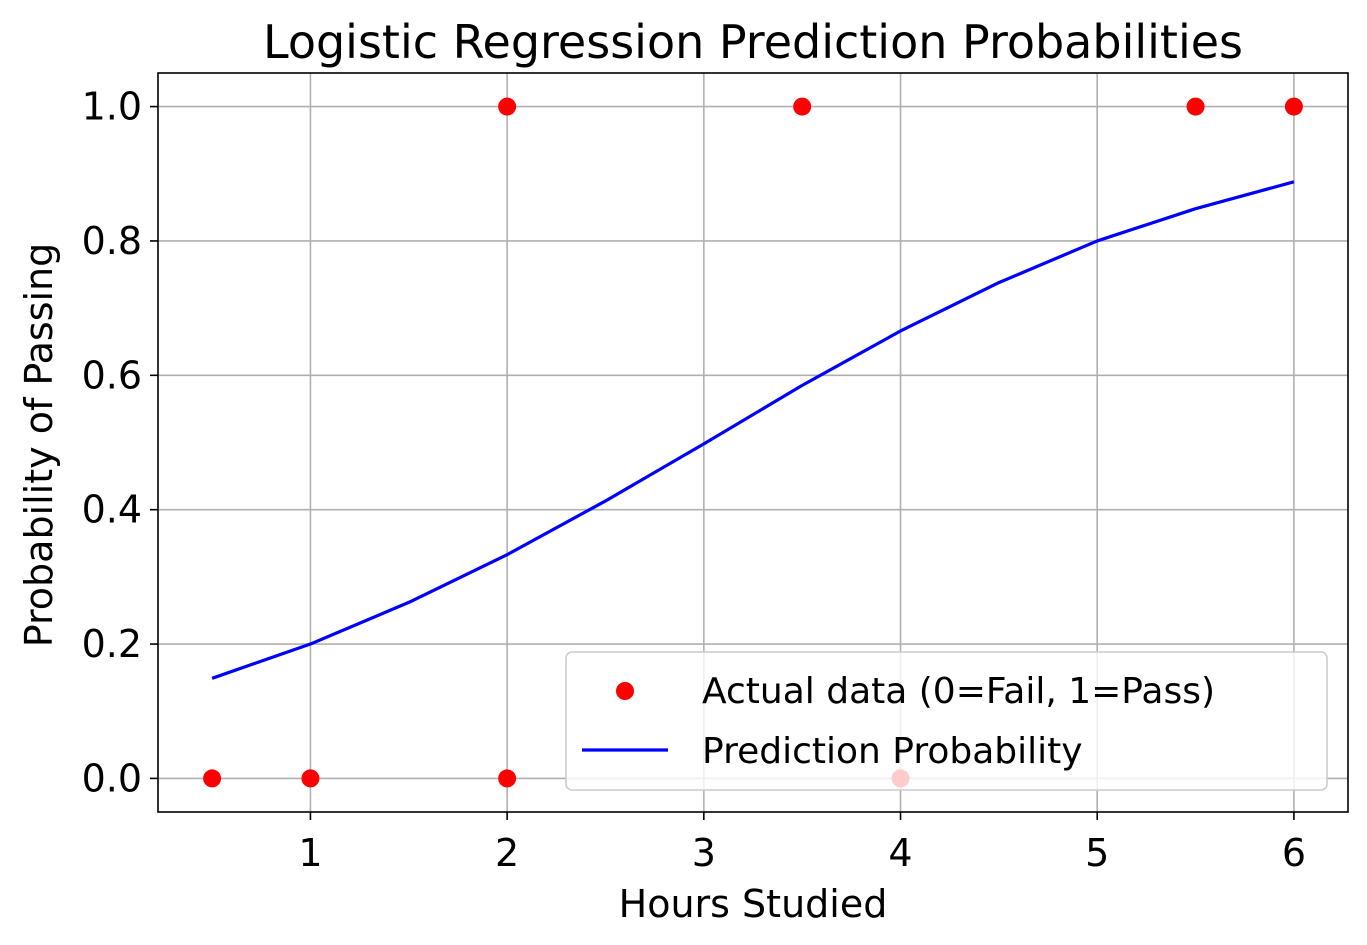  Describe the element at coordinates (112, 107) in the screenshot. I see `y-tick-label: 1.0` at that location.